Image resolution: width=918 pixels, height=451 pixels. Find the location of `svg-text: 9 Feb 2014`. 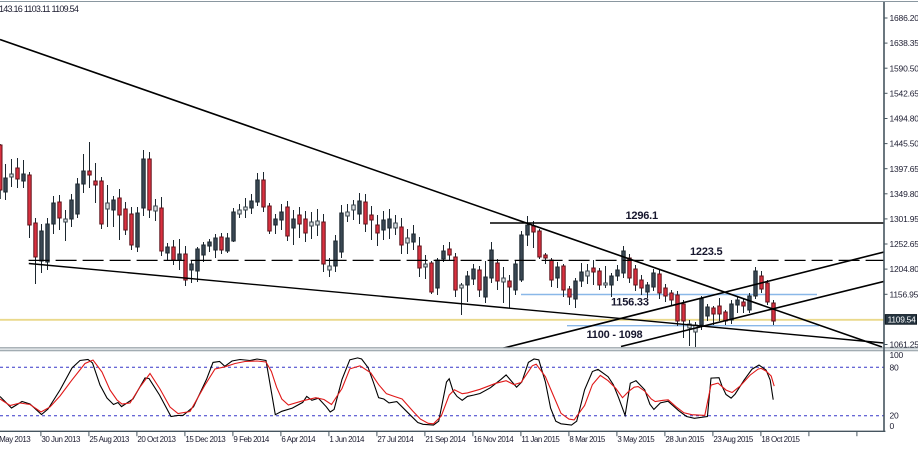

svg-text: 9 Feb 2014 is located at coordinates (251, 439).